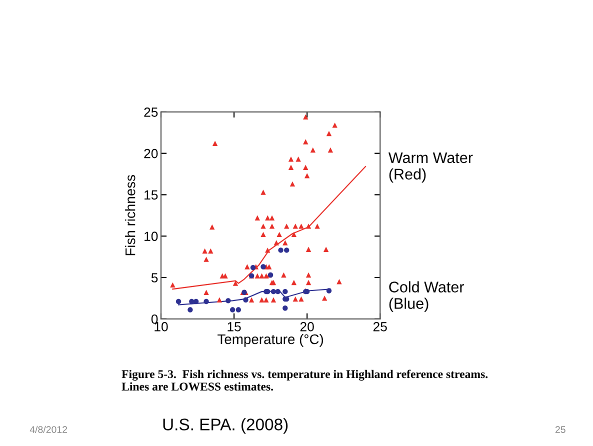 The image size is (593, 446). What do you see at coordinates (151, 237) in the screenshot?
I see `y-tick-label: 10` at bounding box center [151, 237].